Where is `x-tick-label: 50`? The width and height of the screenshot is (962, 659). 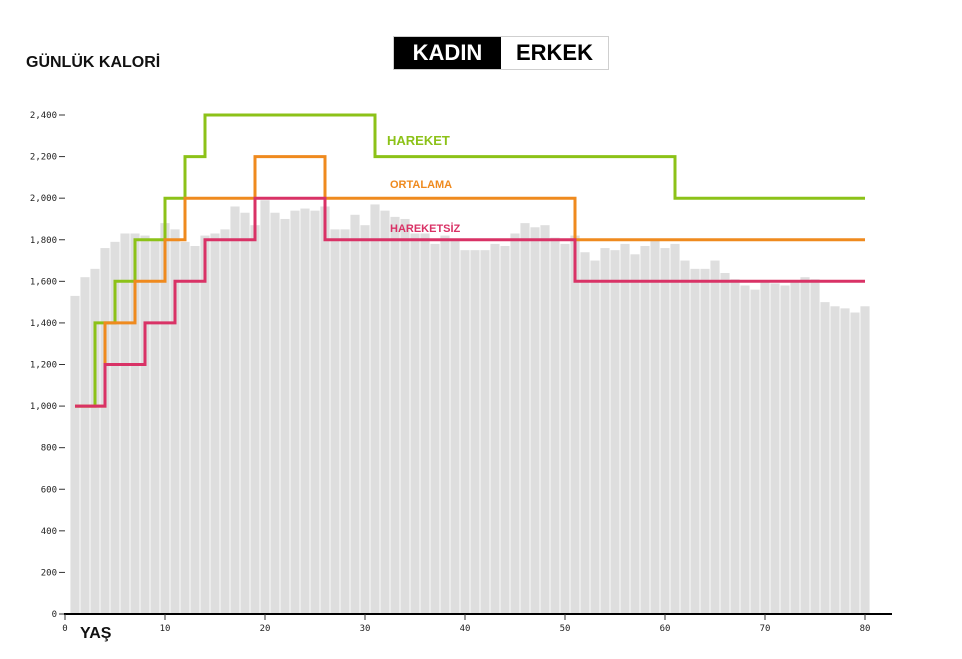
x-tick-label: 50 is located at coordinates (565, 629).